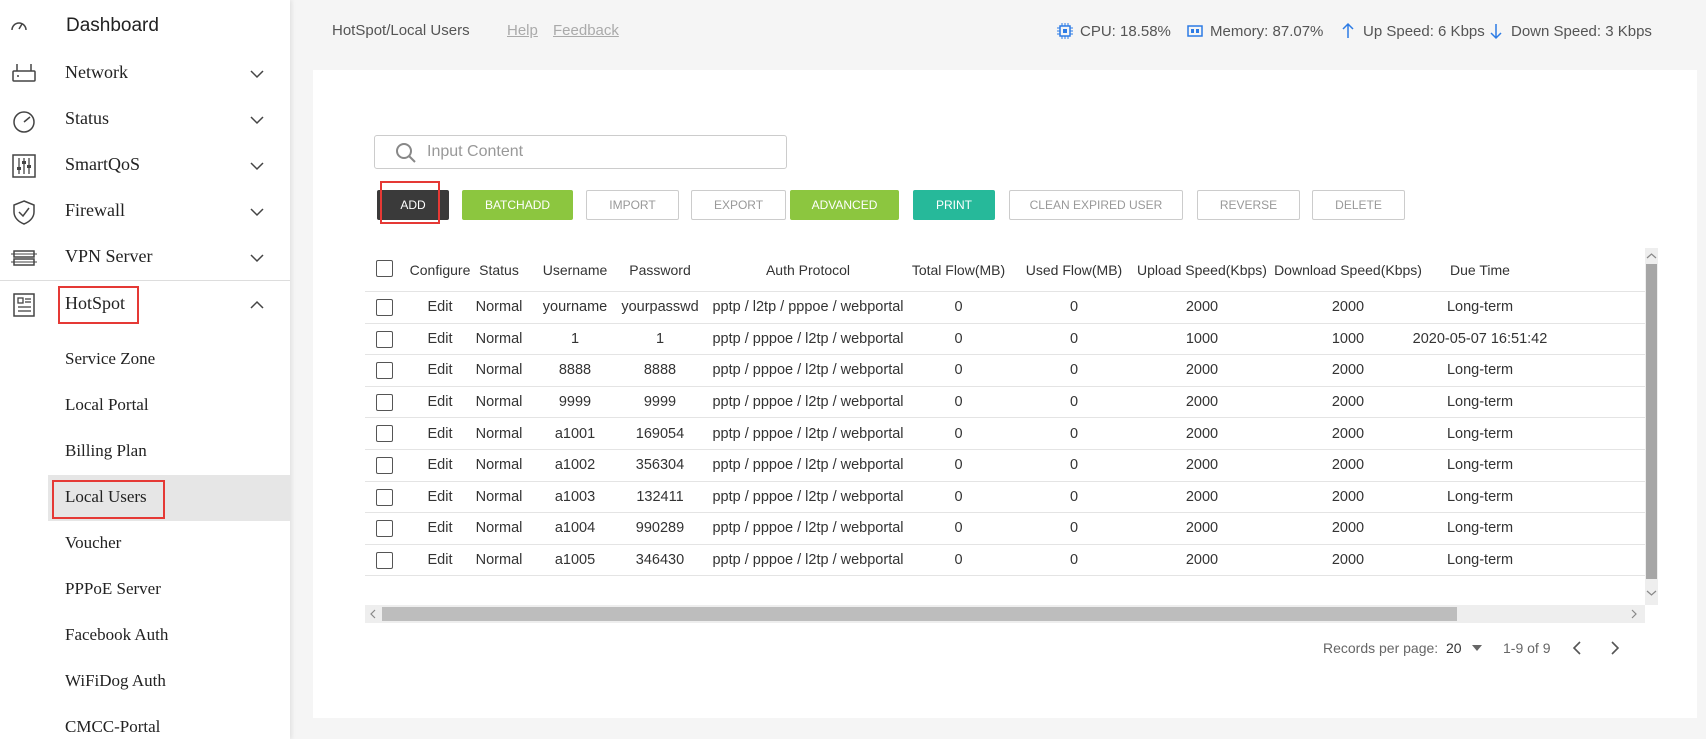  Describe the element at coordinates (110, 358) in the screenshot. I see `sidebar-subitem-label: Service Zone` at that location.